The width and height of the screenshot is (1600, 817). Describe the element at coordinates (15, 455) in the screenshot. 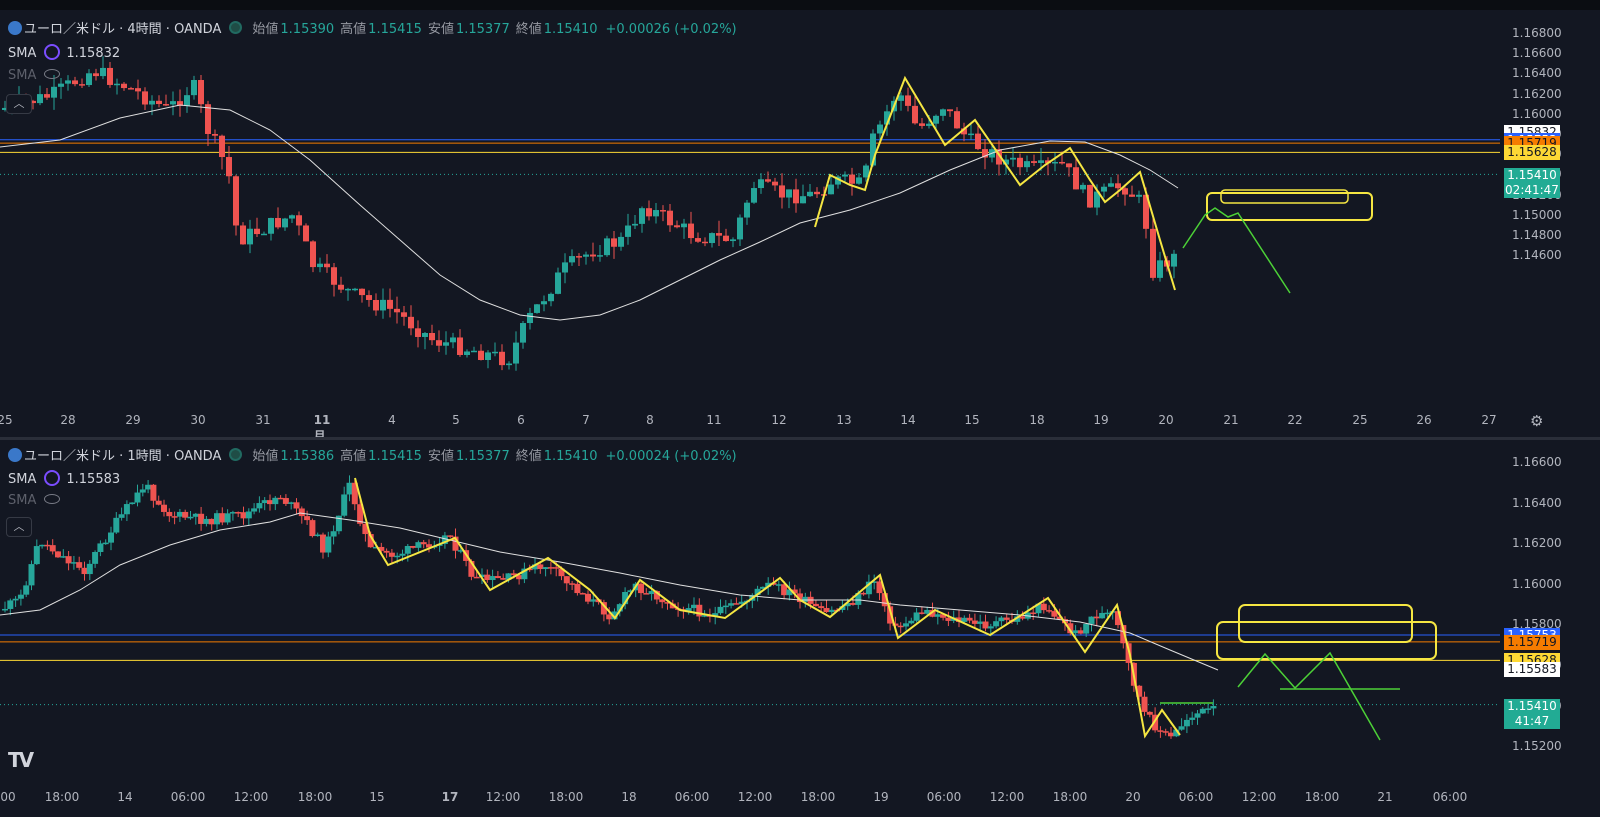

I see `eurusd-flag-icon` at that location.